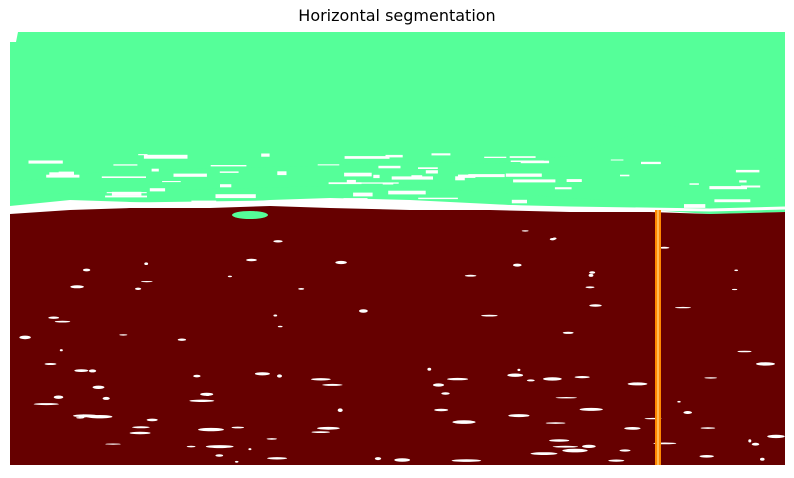 The width and height of the screenshot is (794, 478). Describe the element at coordinates (250, 215) in the screenshot. I see `sky-blob` at that location.